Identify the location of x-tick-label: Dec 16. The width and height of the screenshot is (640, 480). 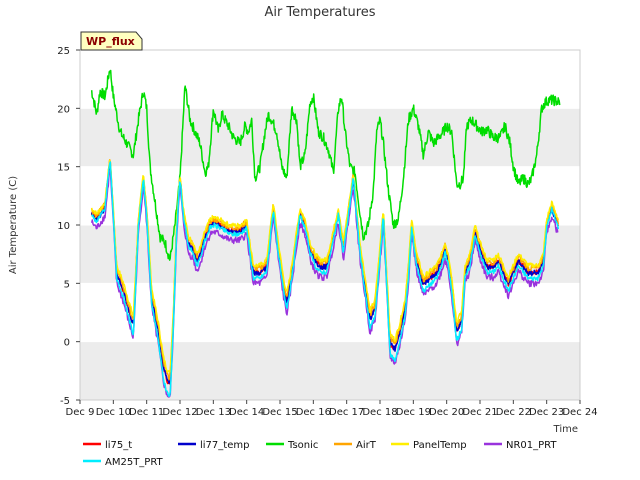
(313, 412).